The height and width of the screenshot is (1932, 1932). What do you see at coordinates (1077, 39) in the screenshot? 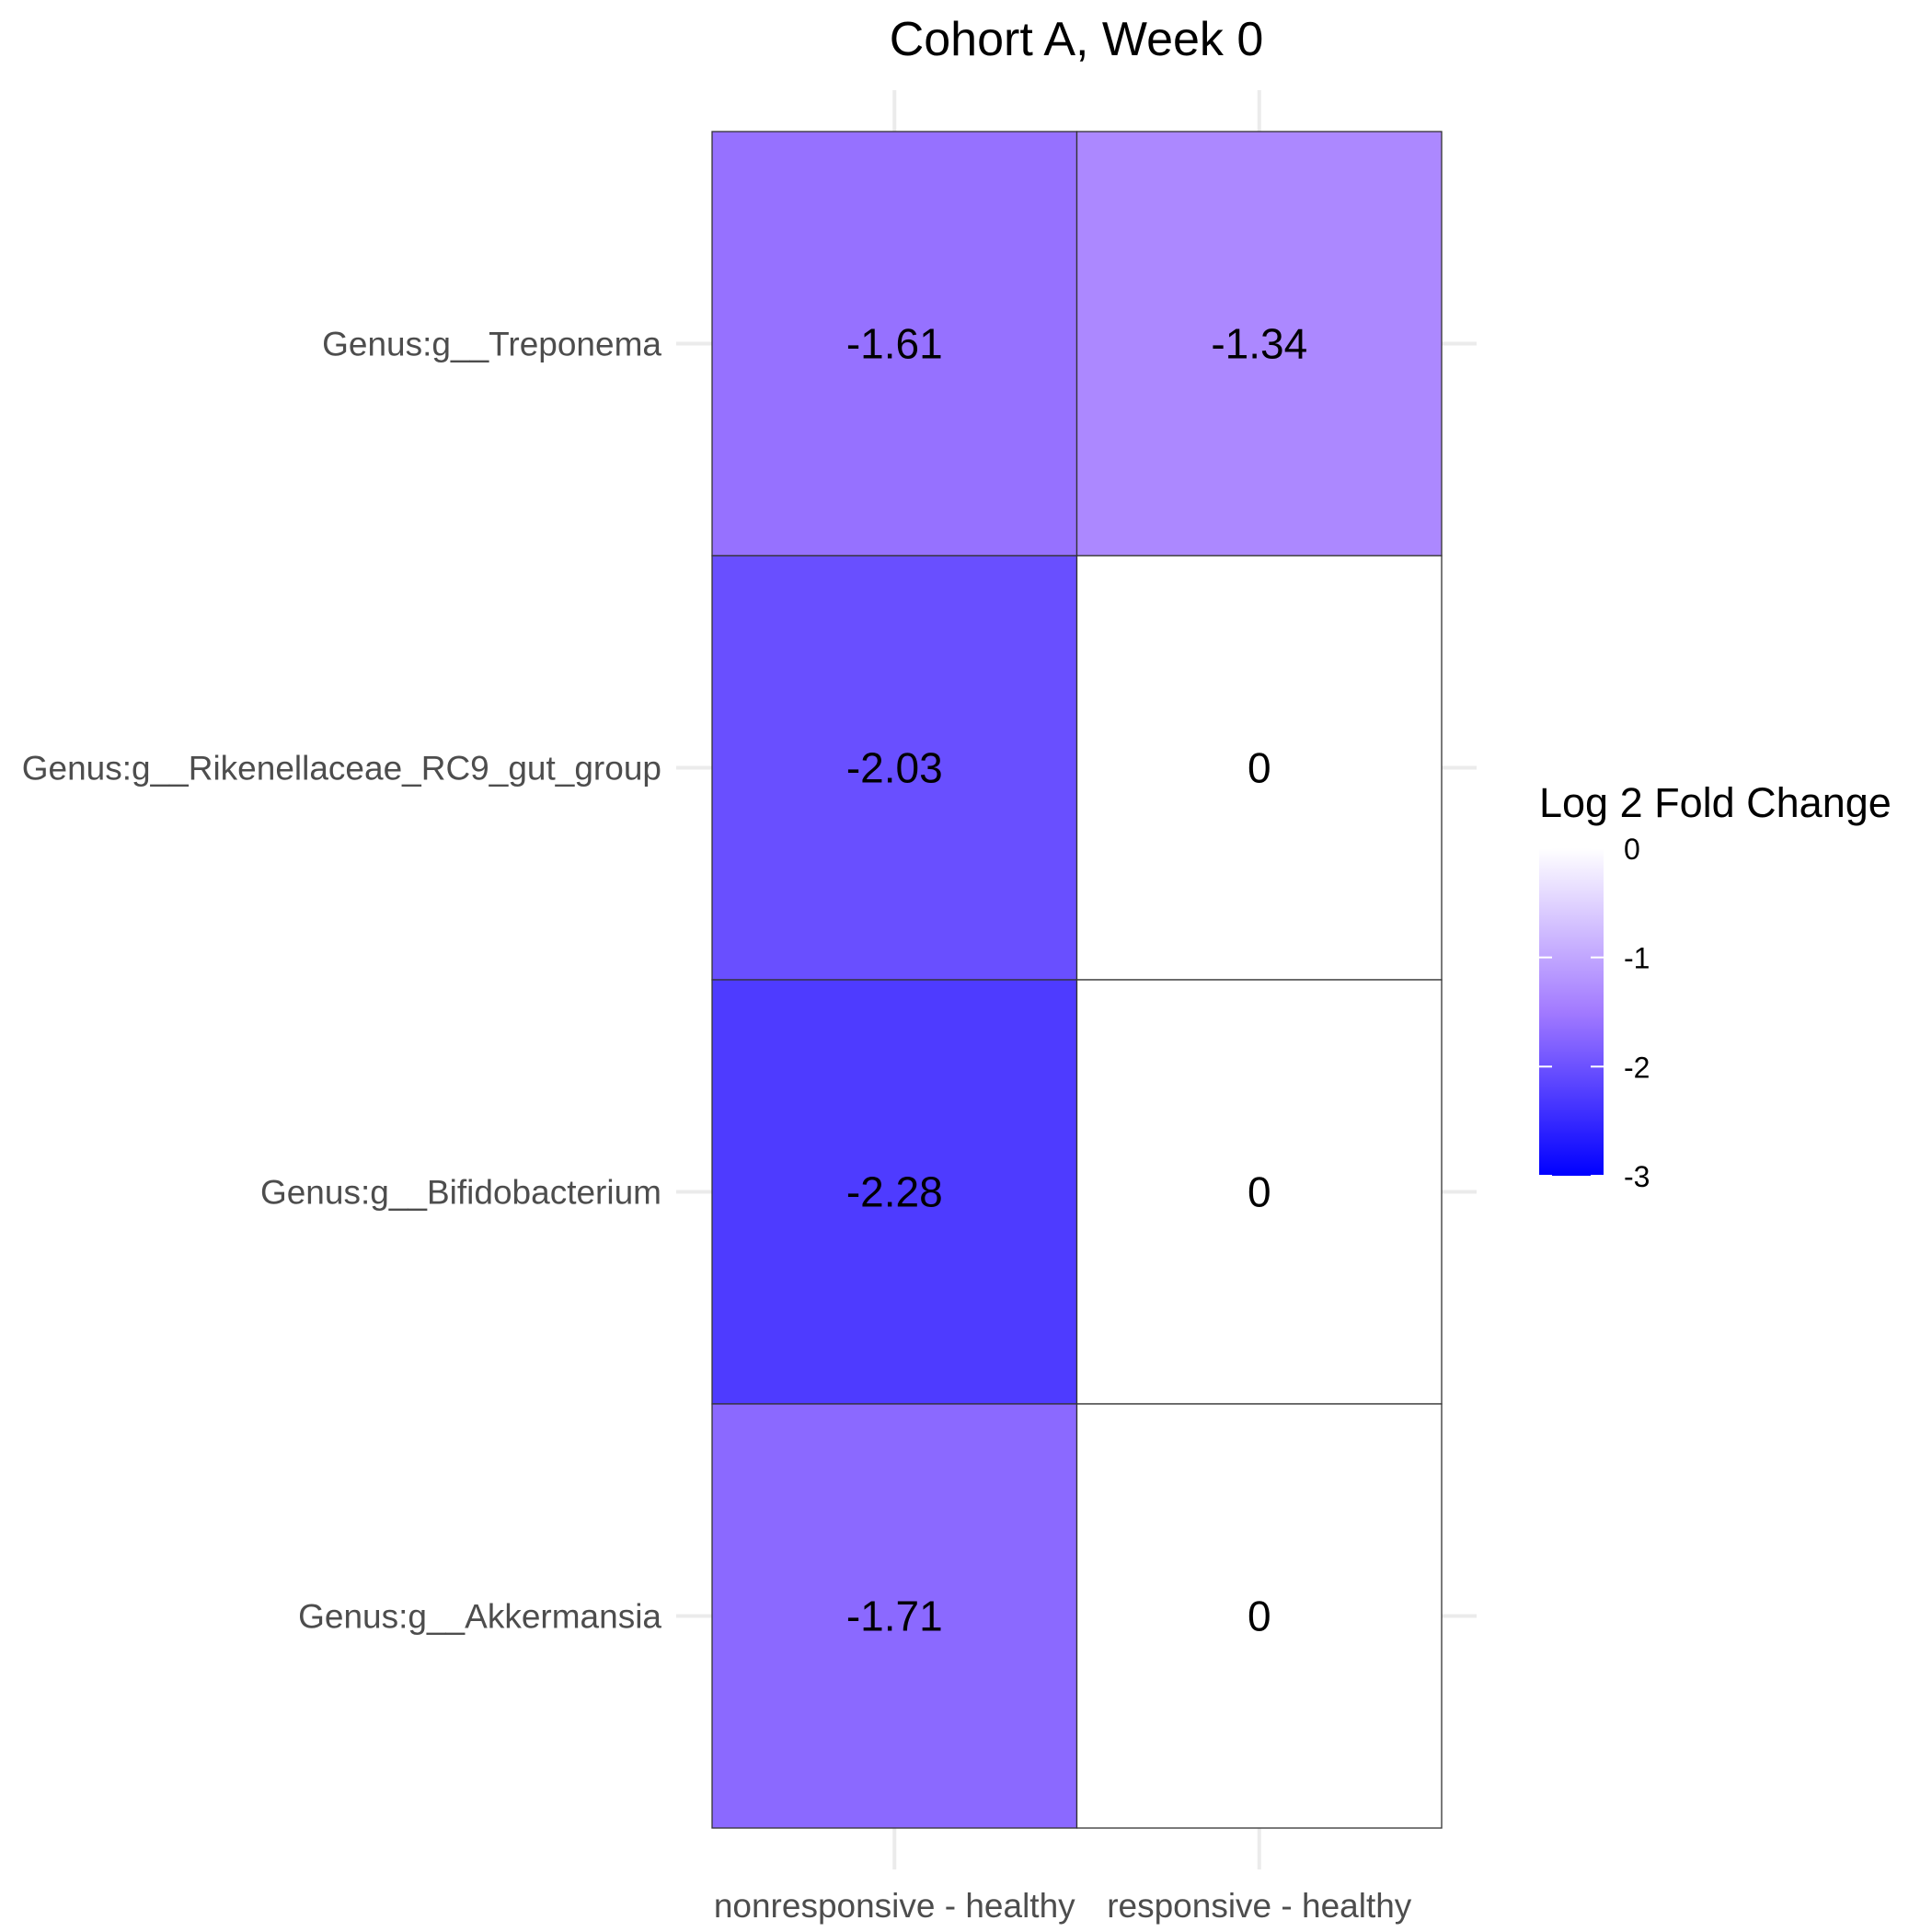
I see `chart-title: Cohort A, Week 0` at bounding box center [1077, 39].